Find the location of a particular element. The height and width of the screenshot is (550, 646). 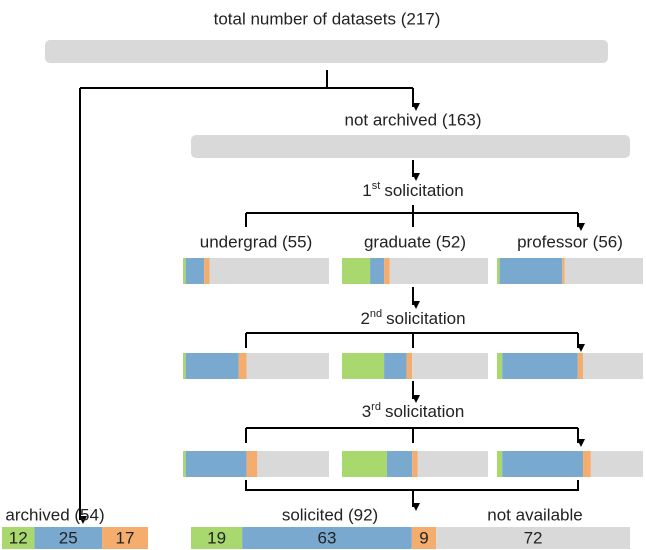

segment-label: 63 is located at coordinates (327, 537).